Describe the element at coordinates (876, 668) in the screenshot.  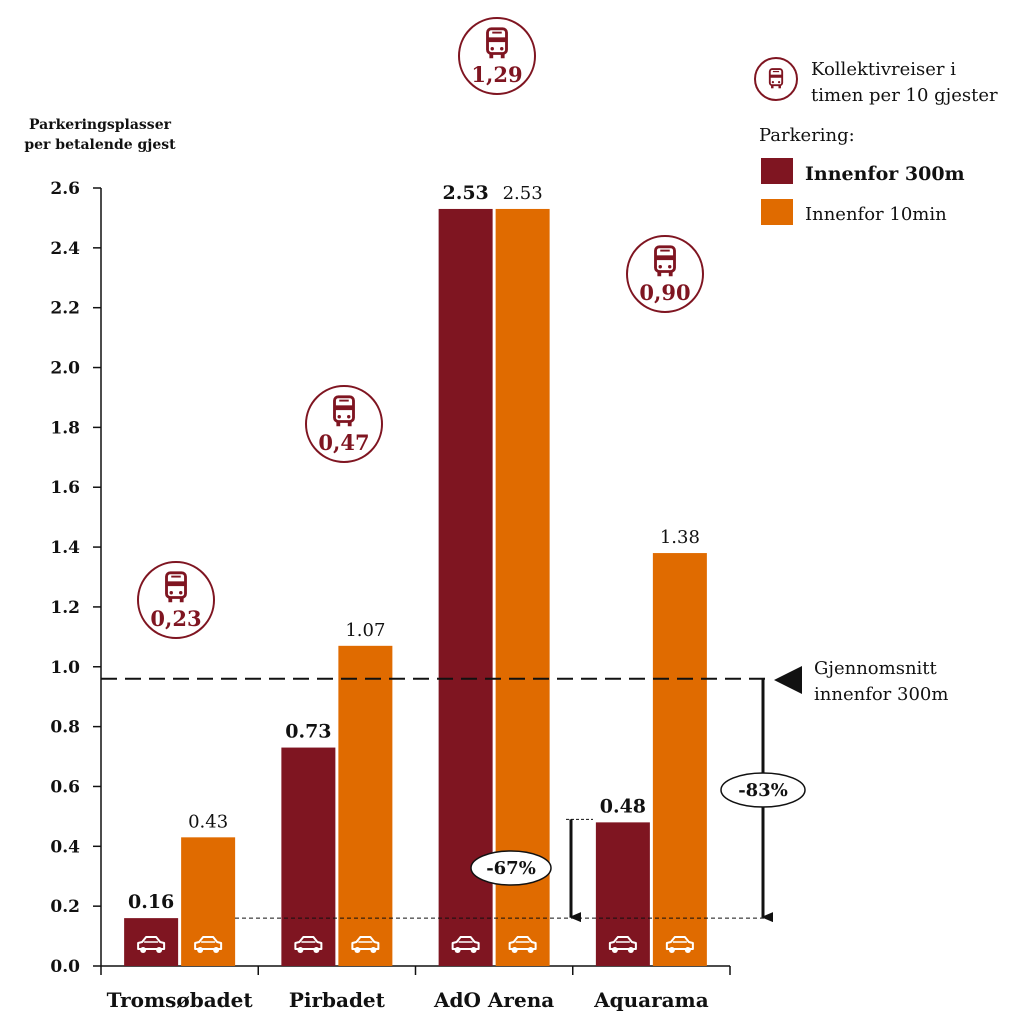
I see `average-label-line-1: Gjennomsnitt` at that location.